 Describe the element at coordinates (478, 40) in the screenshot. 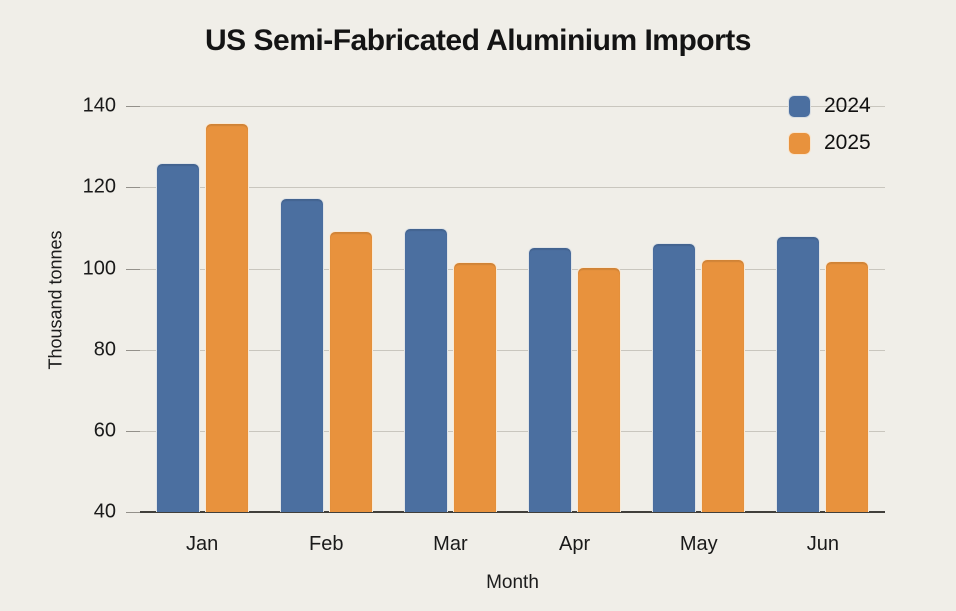

I see `chart-title: US Semi-Fabricated Aluminium Imports` at that location.